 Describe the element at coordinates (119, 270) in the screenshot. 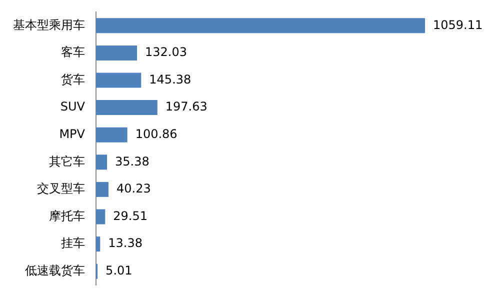

I see `data-label: 5.01` at that location.